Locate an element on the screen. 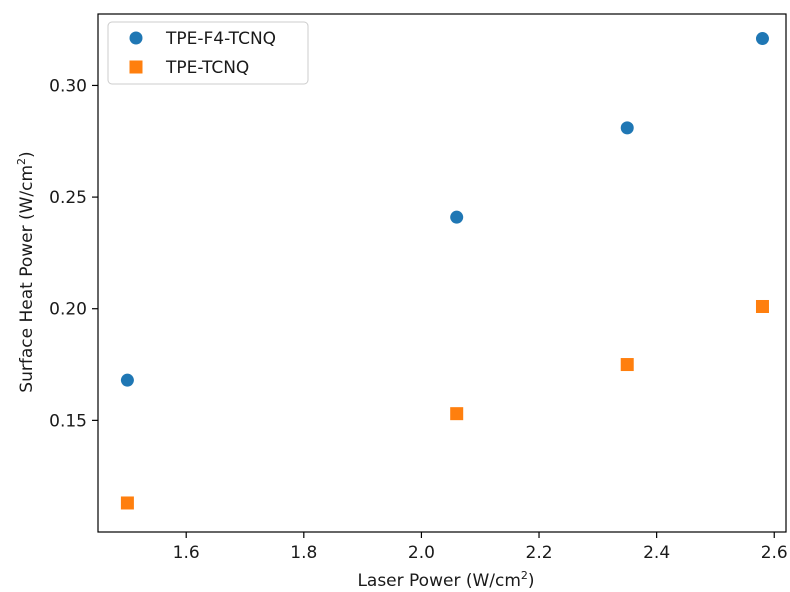  x-tick-label: 1.6 is located at coordinates (186, 553).